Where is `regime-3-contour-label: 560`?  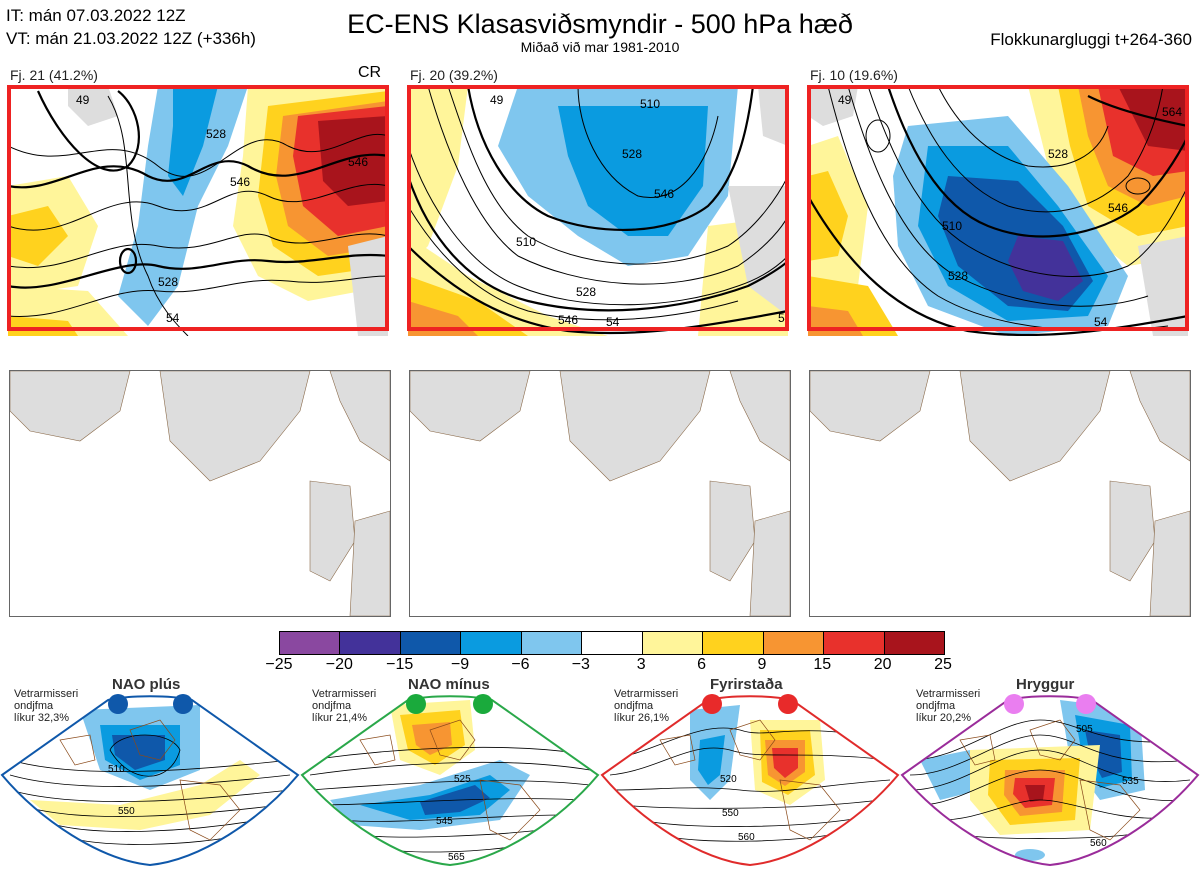 regime-3-contour-label: 560 is located at coordinates (746, 837).